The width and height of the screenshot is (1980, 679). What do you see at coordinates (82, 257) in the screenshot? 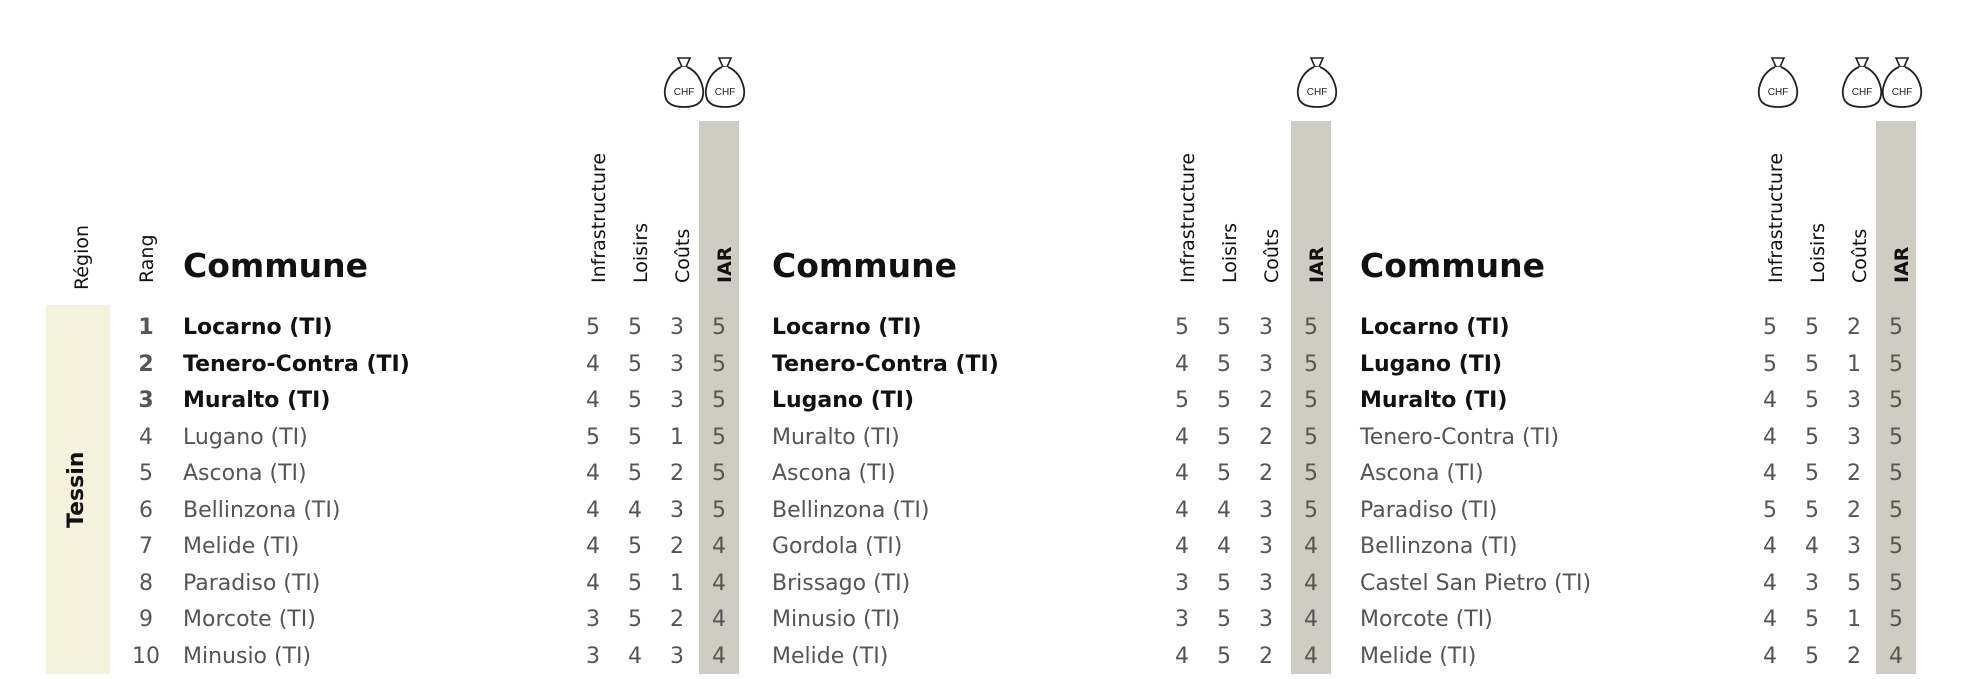
I see `region-header: Région` at bounding box center [82, 257].